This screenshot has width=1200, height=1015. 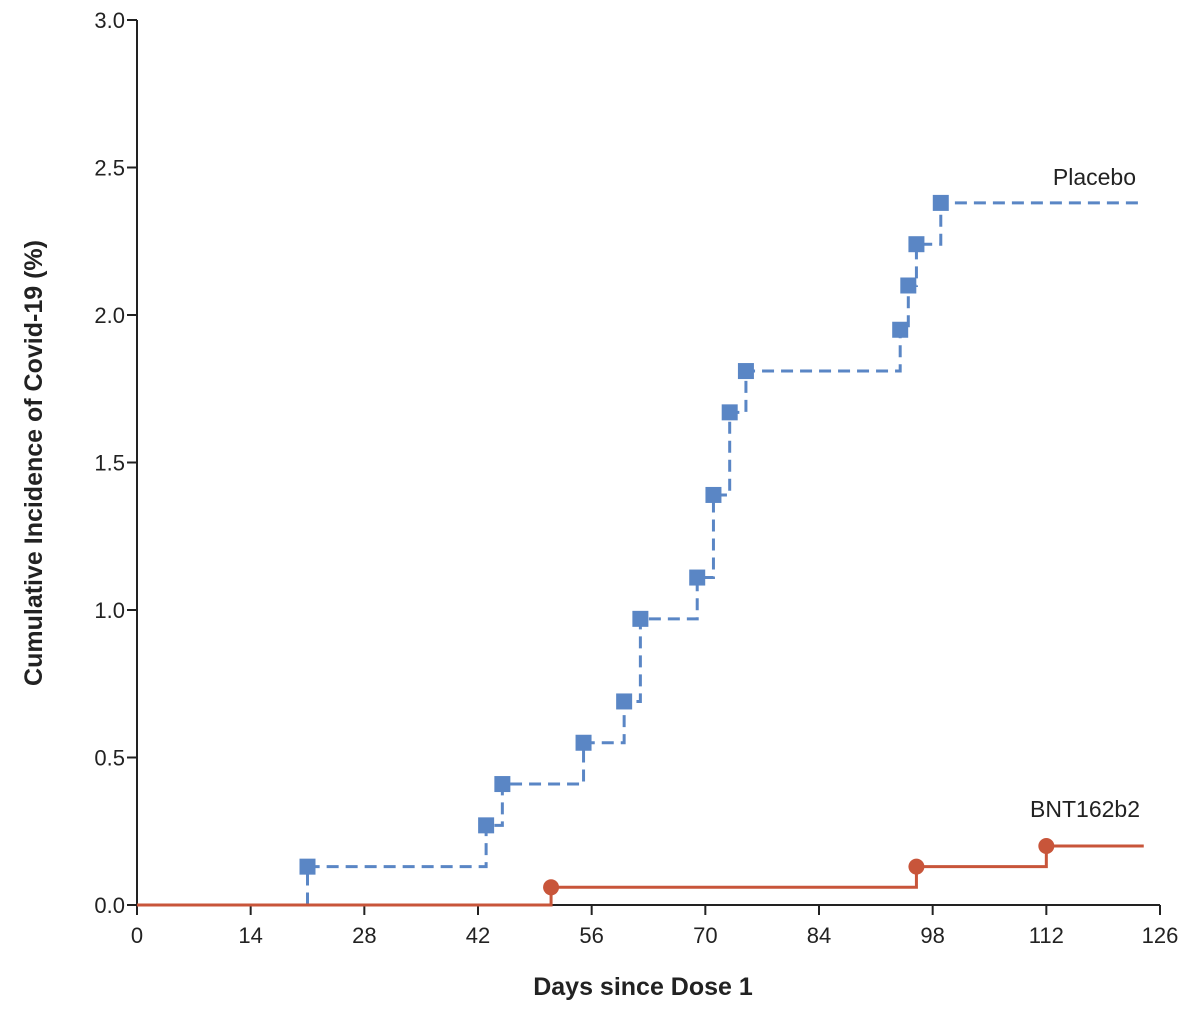 What do you see at coordinates (364, 935) in the screenshot?
I see `x-tick-label: 28` at bounding box center [364, 935].